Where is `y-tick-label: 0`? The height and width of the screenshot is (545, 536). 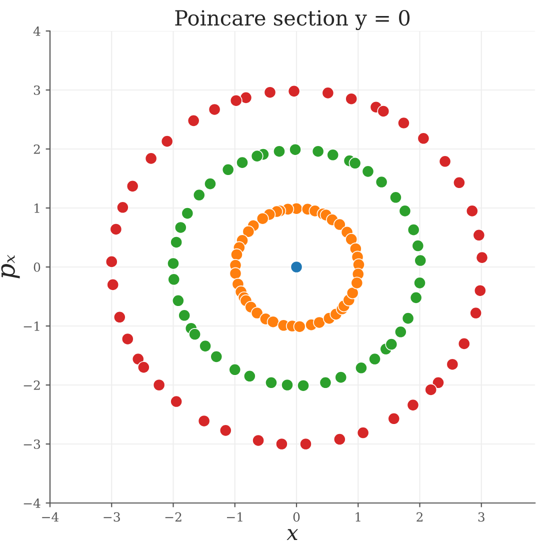 y-tick-label: 0 is located at coordinates (37, 267).